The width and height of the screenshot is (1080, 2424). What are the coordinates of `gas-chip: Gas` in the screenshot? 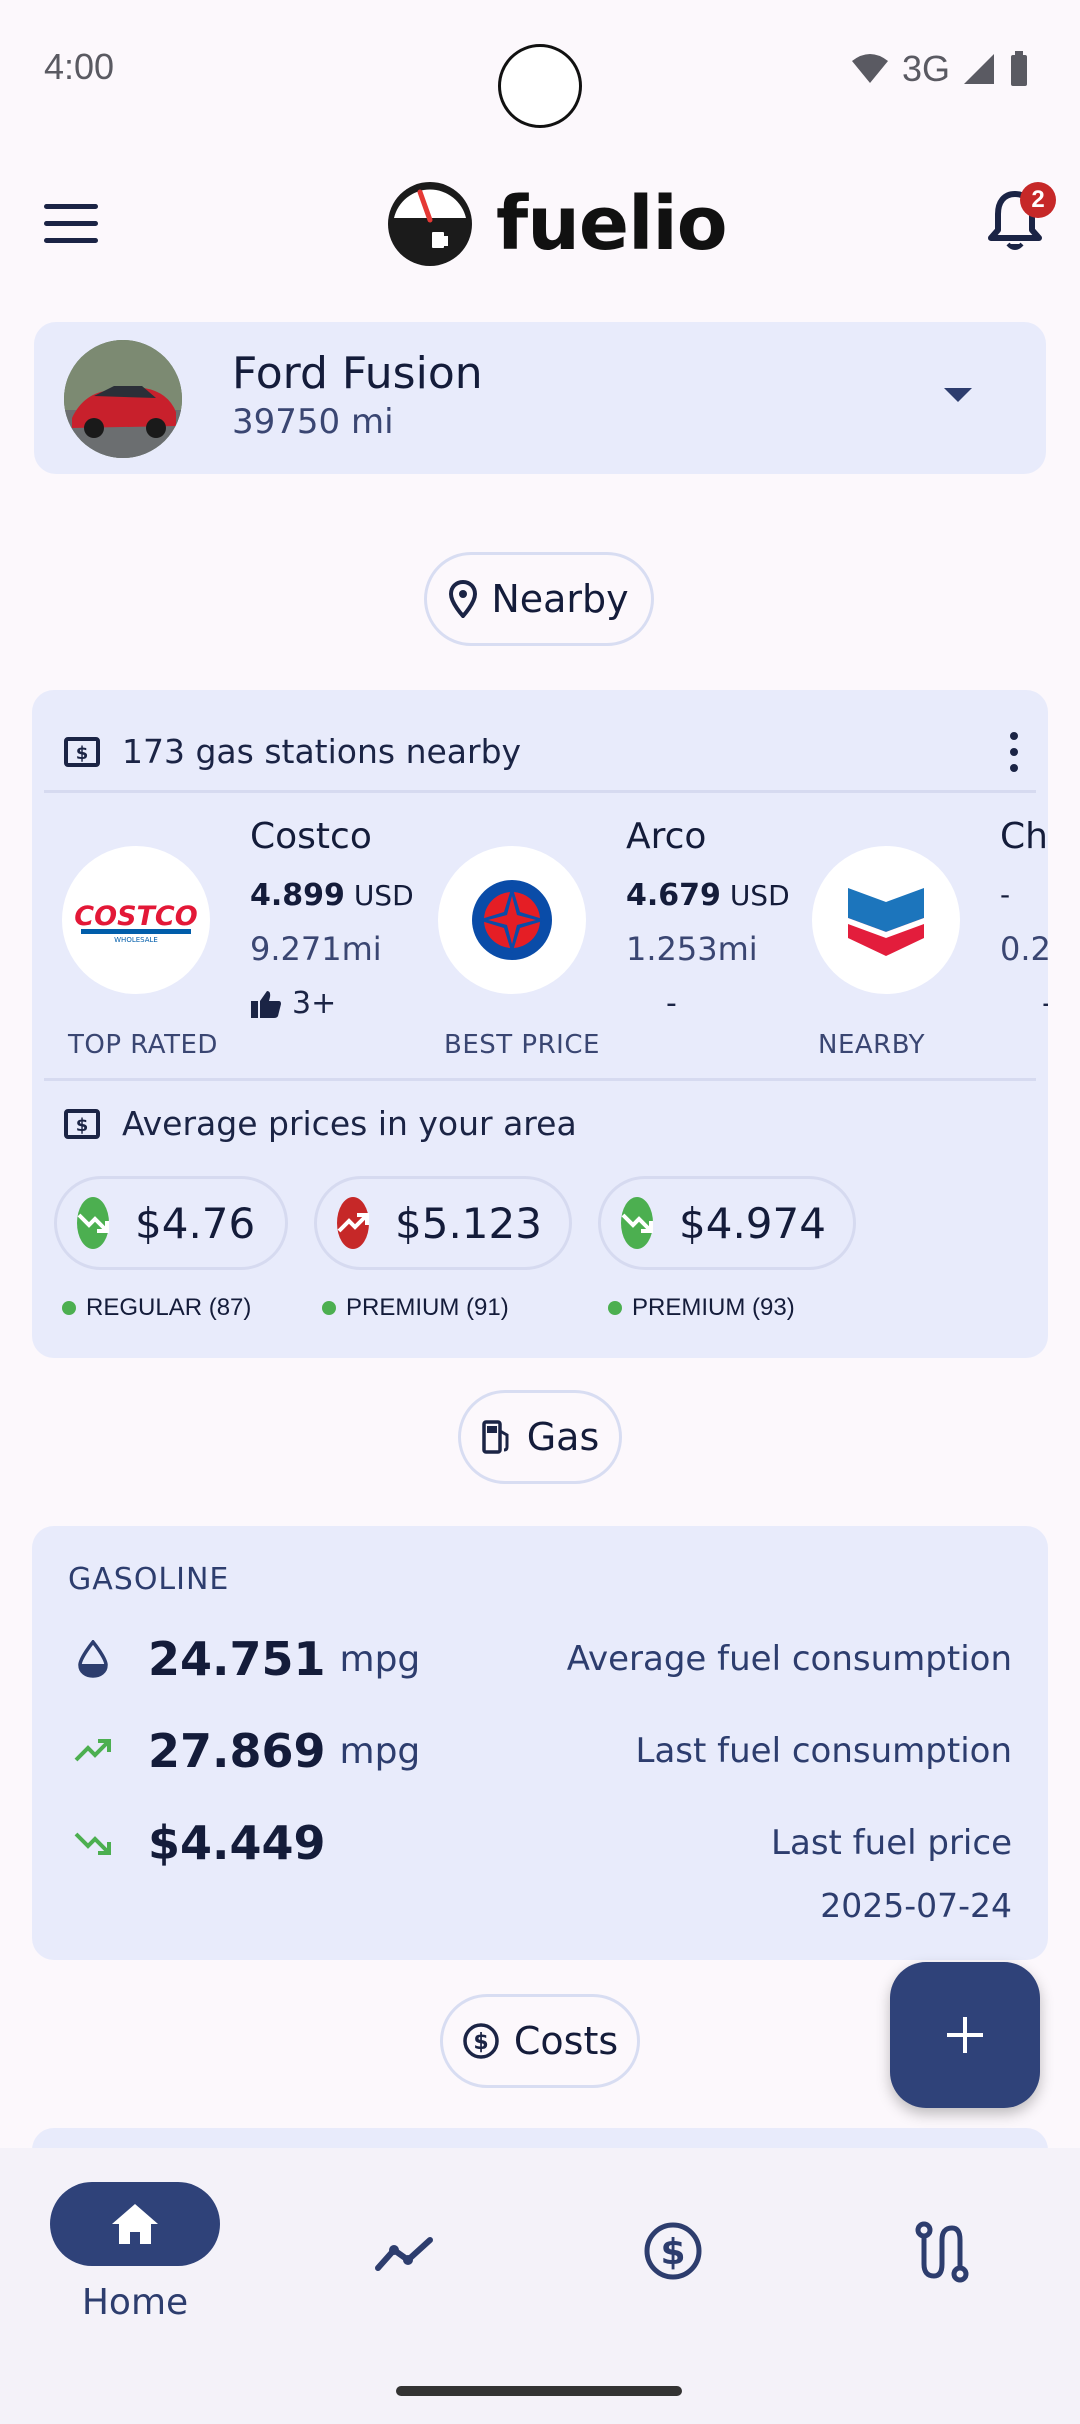 It's located at (540, 1437).